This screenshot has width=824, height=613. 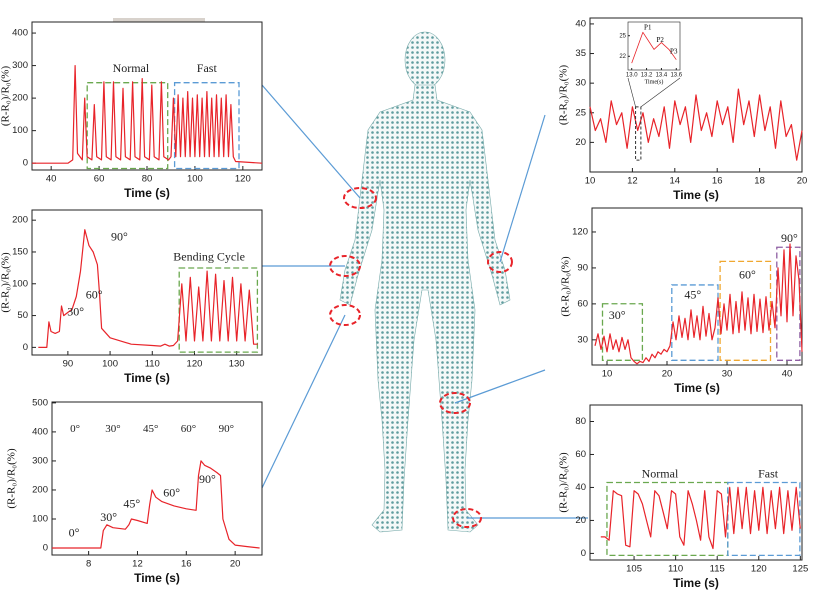 What do you see at coordinates (580, 53) in the screenshot?
I see `y-tick-label: 35` at bounding box center [580, 53].